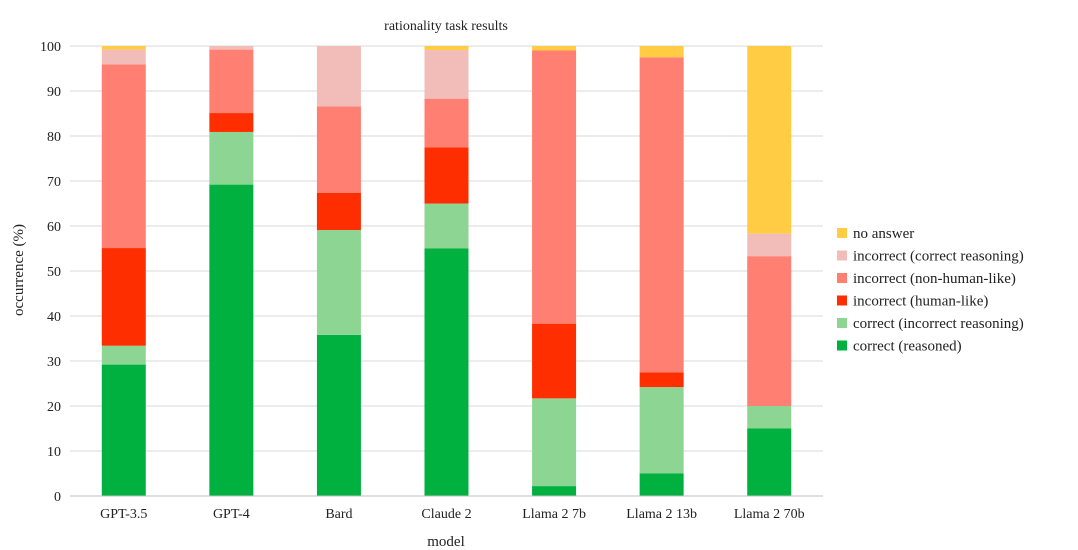 This screenshot has width=1078, height=550. What do you see at coordinates (907, 347) in the screenshot?
I see `legend-label: correct (reasoned)` at bounding box center [907, 347].